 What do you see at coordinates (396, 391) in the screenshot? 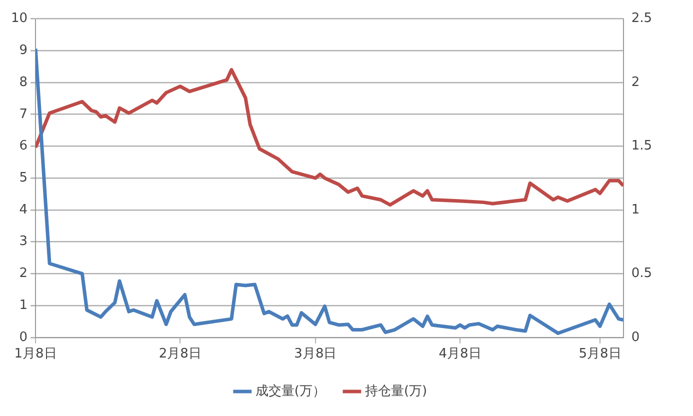
I see `legend-label: 持仓量(万)` at bounding box center [396, 391].